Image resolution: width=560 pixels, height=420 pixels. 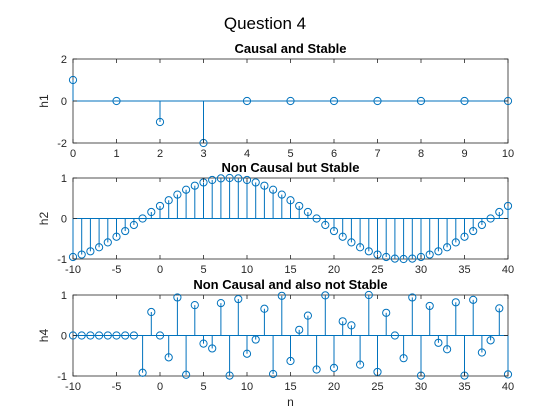 What do you see at coordinates (334, 270) in the screenshot?
I see `x-tick-label: 20` at bounding box center [334, 270].